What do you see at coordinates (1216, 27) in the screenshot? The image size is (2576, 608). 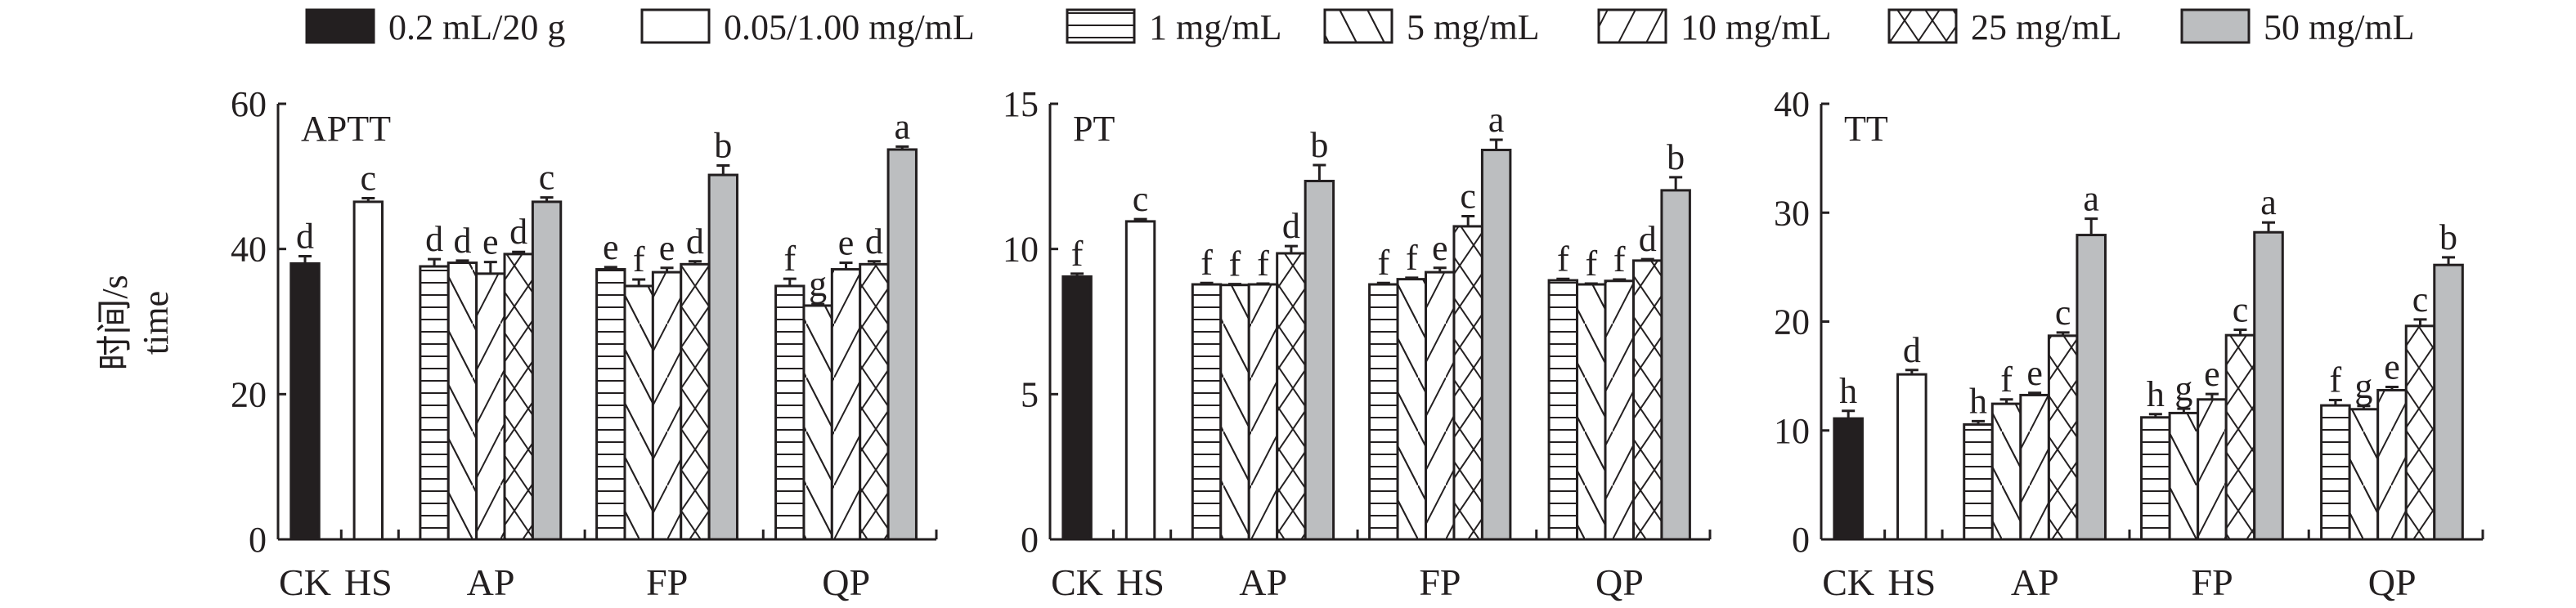 I see `legend-label: 1 mg/mL` at bounding box center [1216, 27].